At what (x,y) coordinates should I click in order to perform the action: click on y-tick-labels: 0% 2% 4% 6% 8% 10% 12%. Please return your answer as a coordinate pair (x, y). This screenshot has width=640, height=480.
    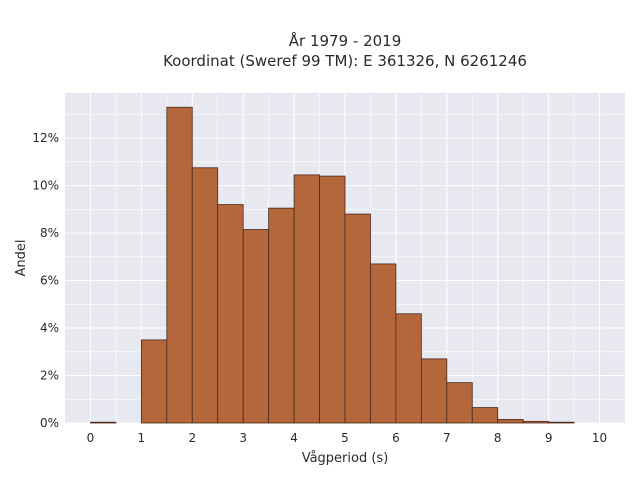
    Looking at the image, I should click on (45, 280).